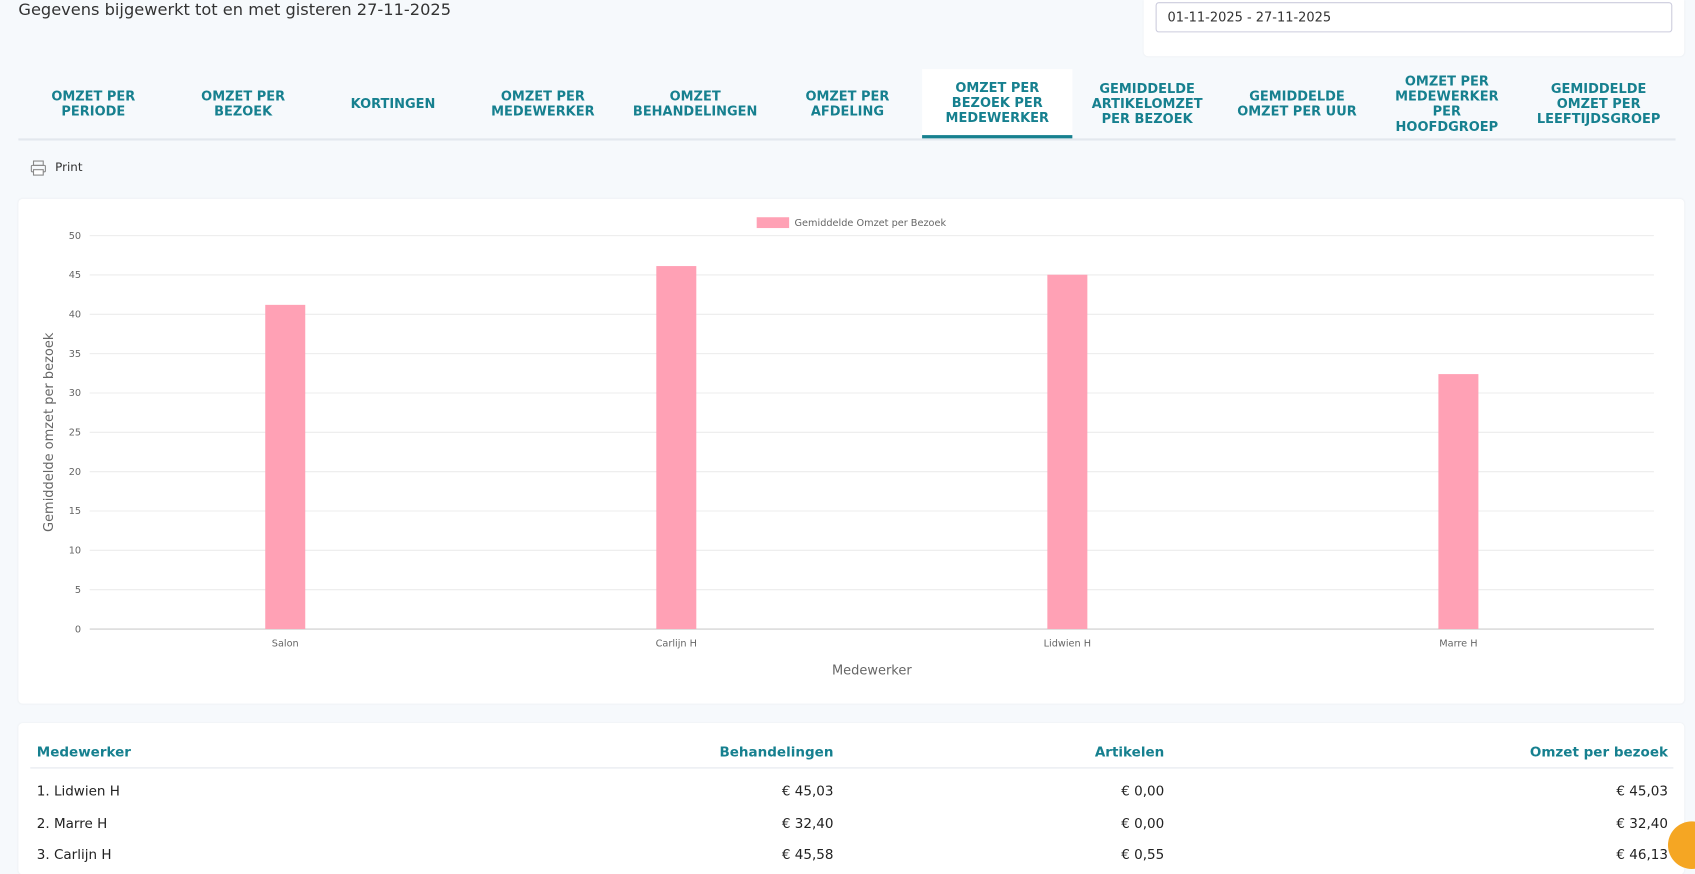 Image resolution: width=1695 pixels, height=874 pixels. I want to click on x-tick-label: Carlijn H, so click(676, 643).